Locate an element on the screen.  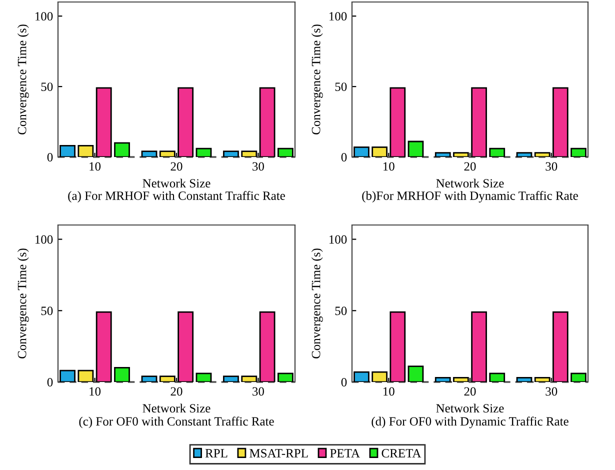
legend-label: MSAT-RPL is located at coordinates (279, 453).